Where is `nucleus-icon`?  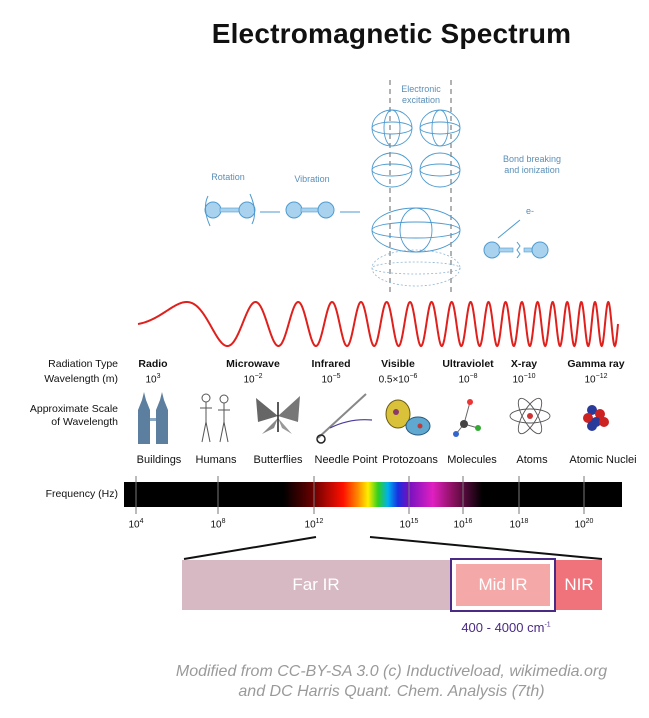 nucleus-icon is located at coordinates (596, 418).